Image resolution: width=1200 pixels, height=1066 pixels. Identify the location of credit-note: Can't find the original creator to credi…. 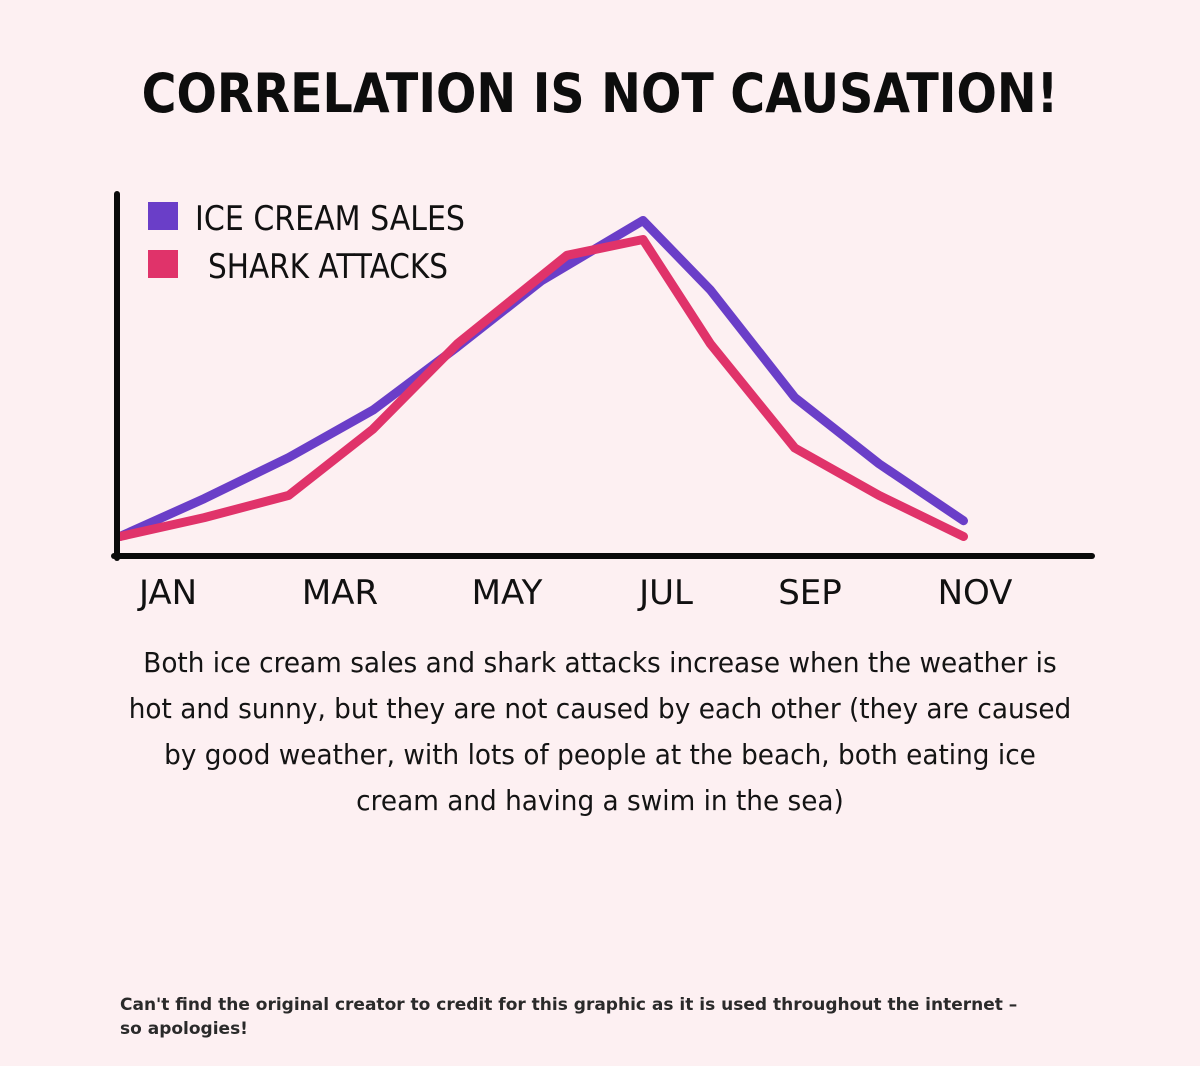
(569, 1017).